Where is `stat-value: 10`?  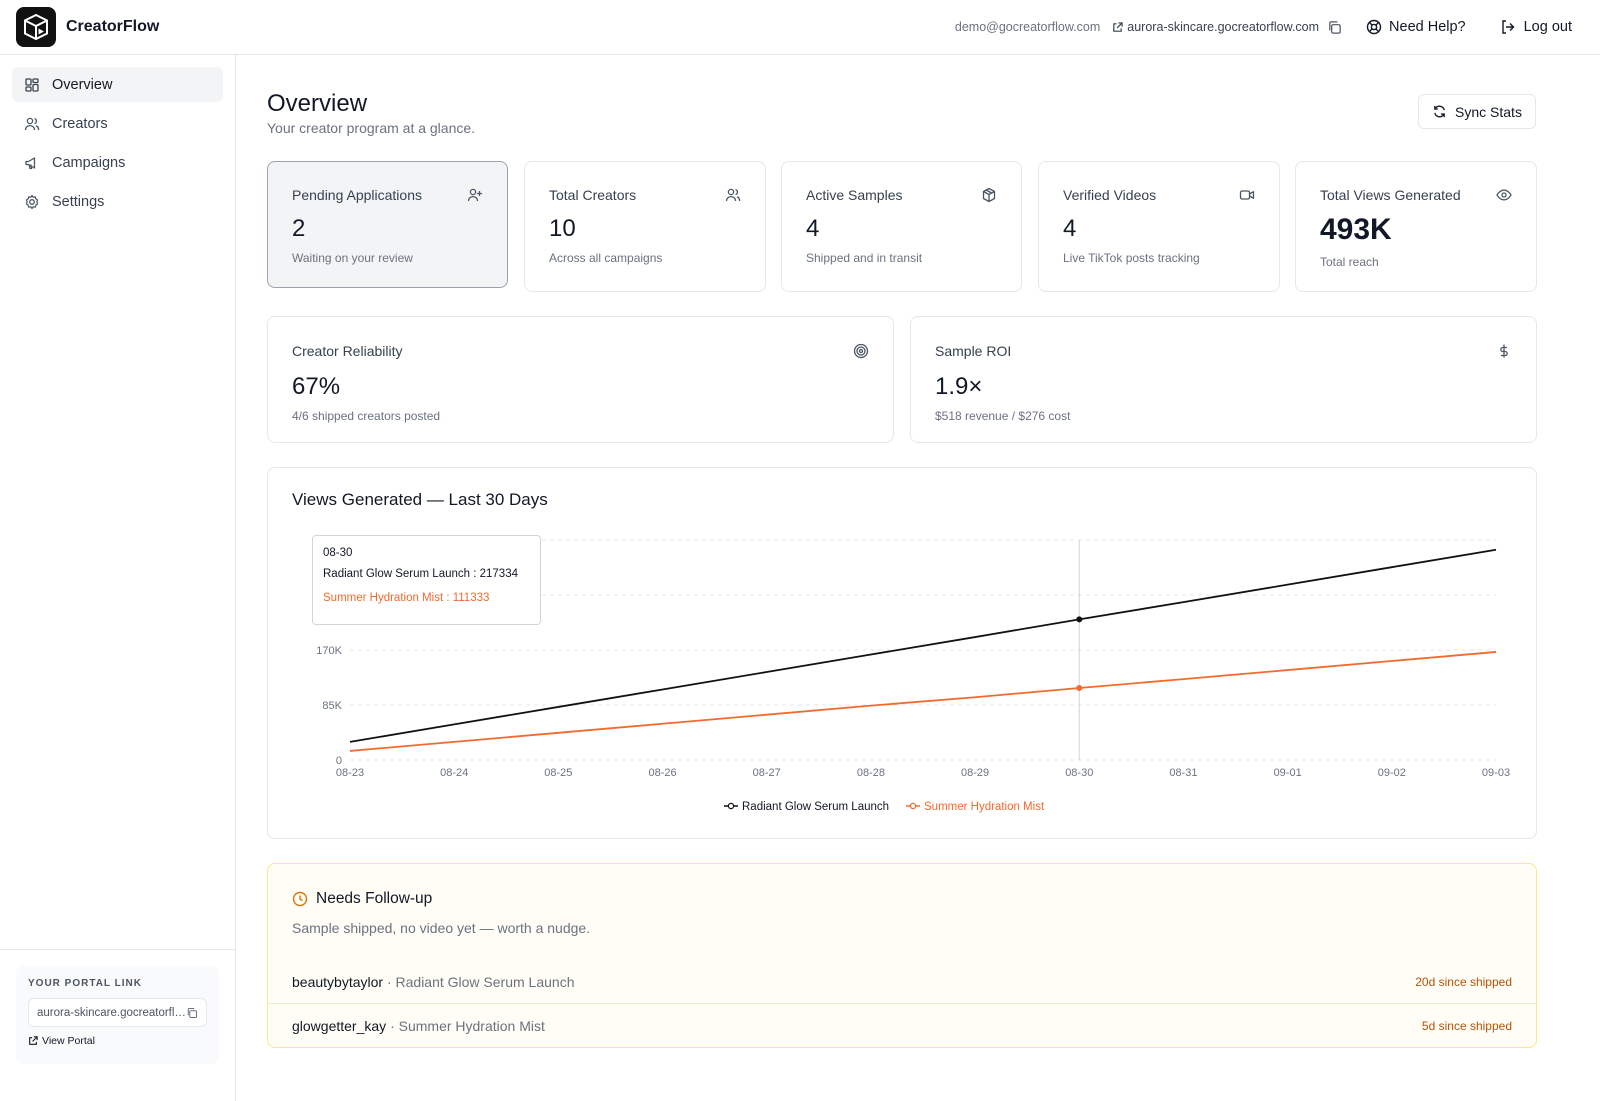 stat-value: 10 is located at coordinates (562, 228).